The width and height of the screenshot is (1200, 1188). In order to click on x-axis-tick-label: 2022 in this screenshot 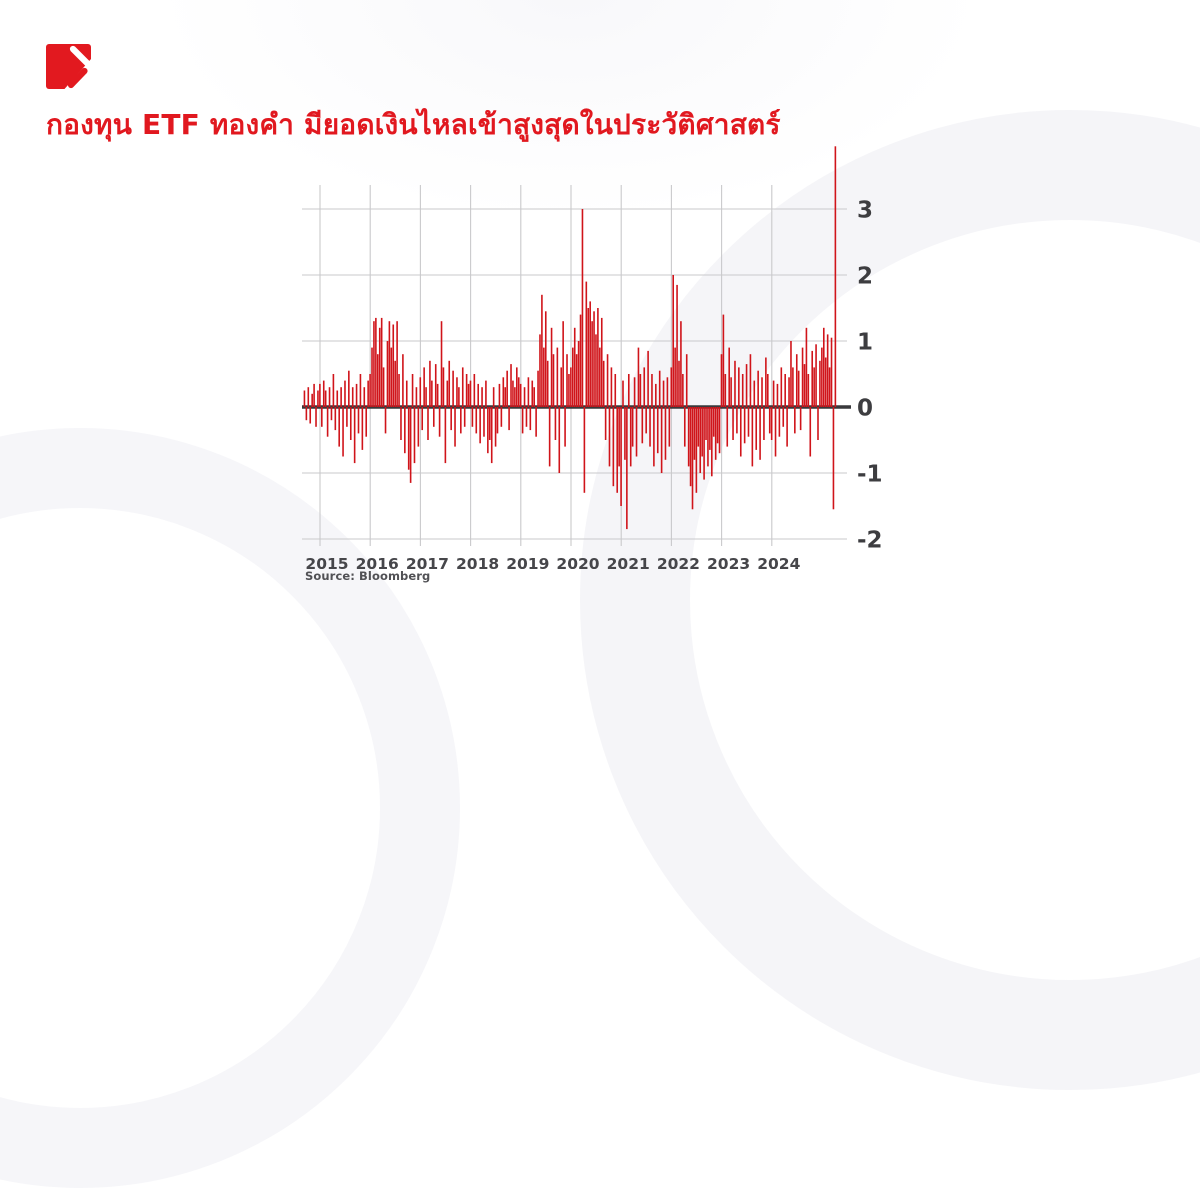, I will do `click(678, 564)`.